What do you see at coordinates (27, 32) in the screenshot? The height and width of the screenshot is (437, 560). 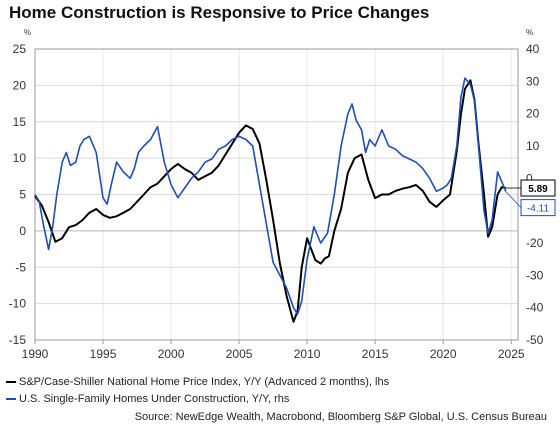 I see `y-left-unit: %` at bounding box center [27, 32].